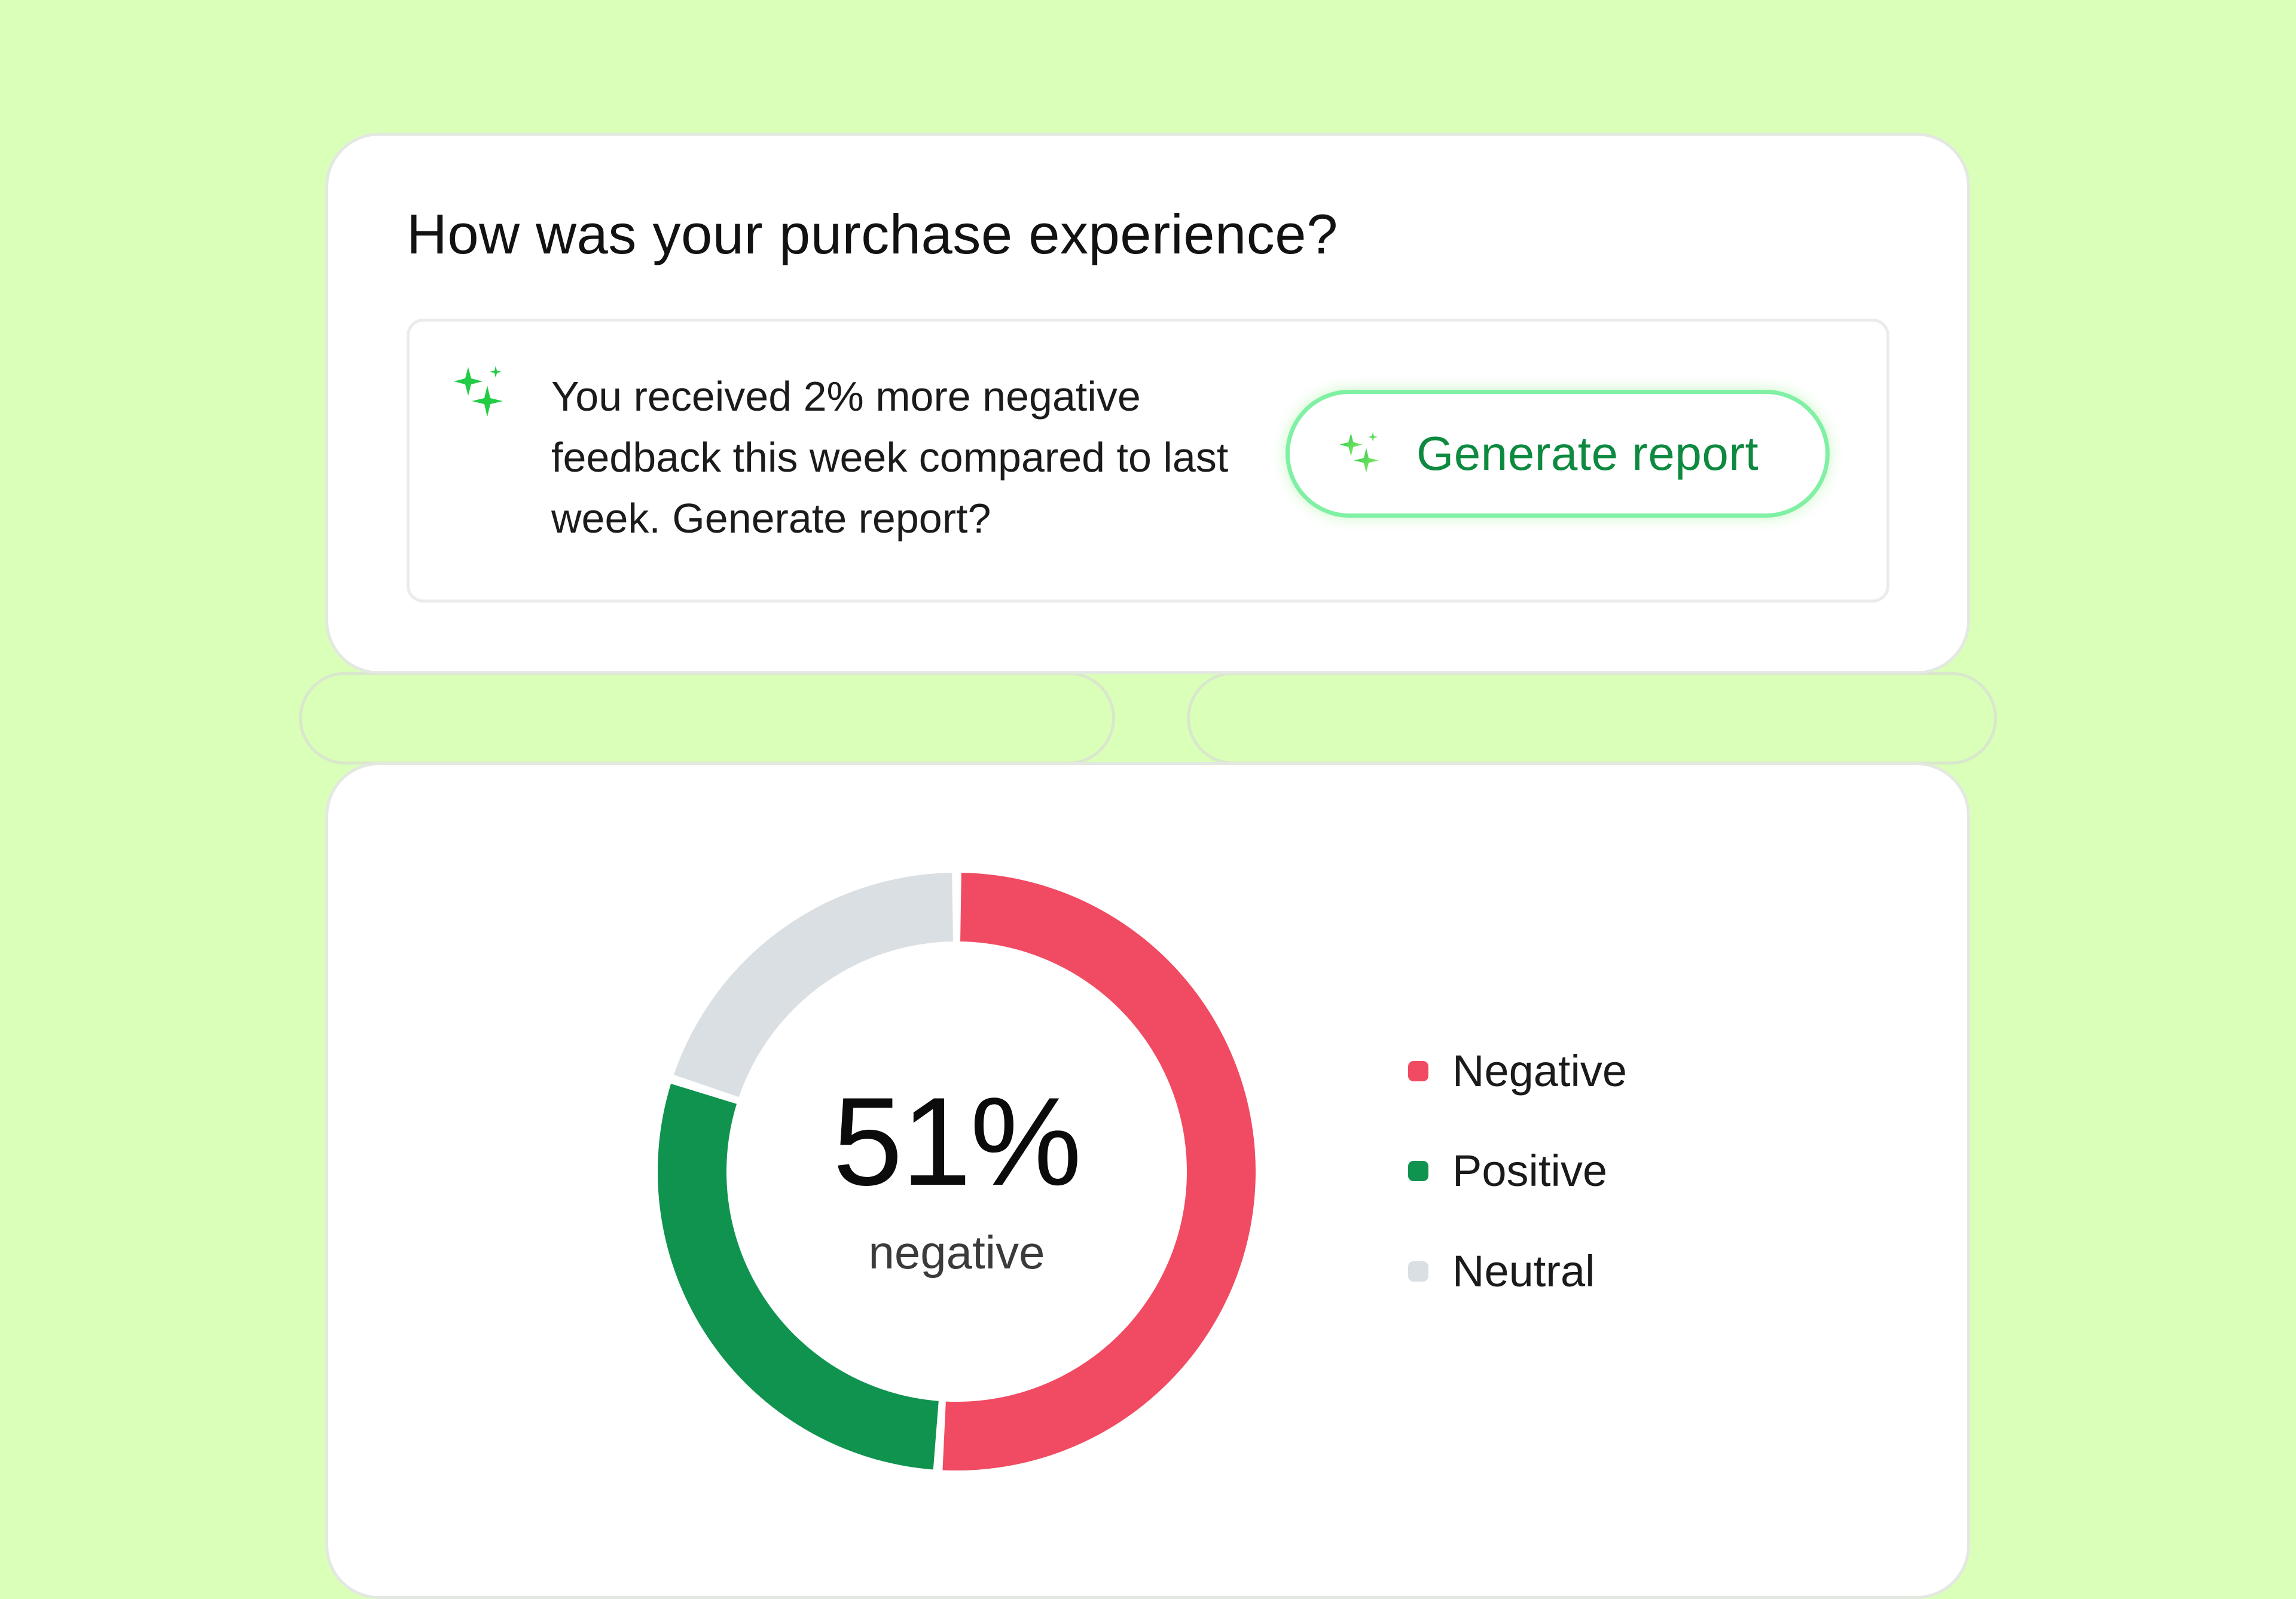 The image size is (2296, 1599). Describe the element at coordinates (1587, 453) in the screenshot. I see `generate-report-label: Generate report` at that location.